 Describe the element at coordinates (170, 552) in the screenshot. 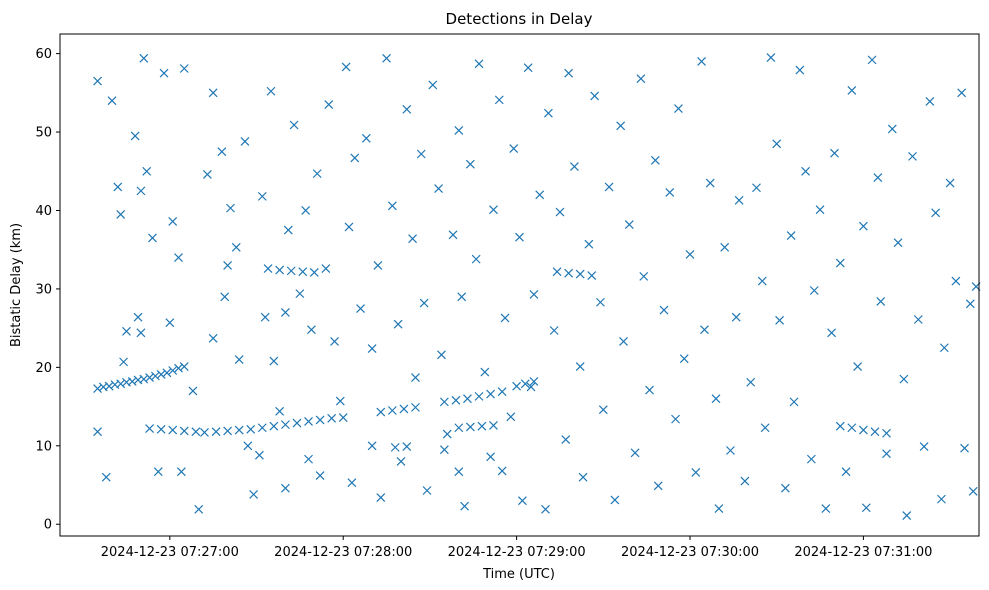

I see `x-tick-label: 2024-12-23 07:27:00` at that location.